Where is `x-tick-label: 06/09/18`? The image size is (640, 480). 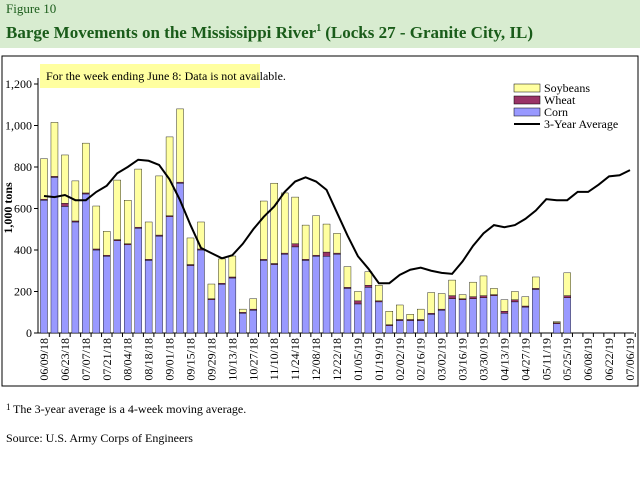 x-tick-label: 06/09/18 is located at coordinates (44, 359).